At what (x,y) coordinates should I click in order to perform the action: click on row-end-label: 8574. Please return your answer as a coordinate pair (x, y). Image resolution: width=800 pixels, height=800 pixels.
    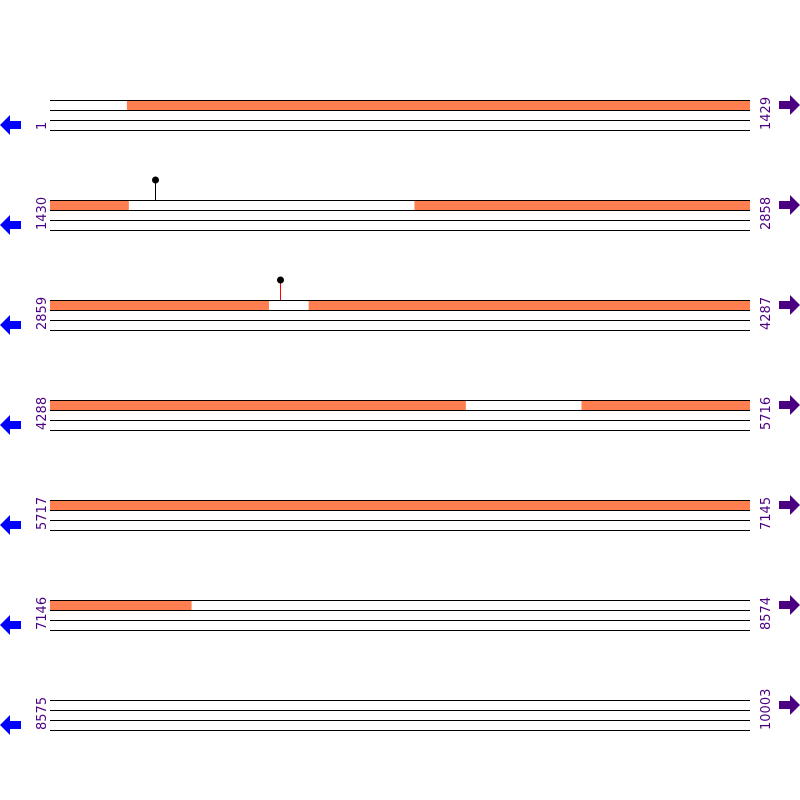
    Looking at the image, I should click on (766, 613).